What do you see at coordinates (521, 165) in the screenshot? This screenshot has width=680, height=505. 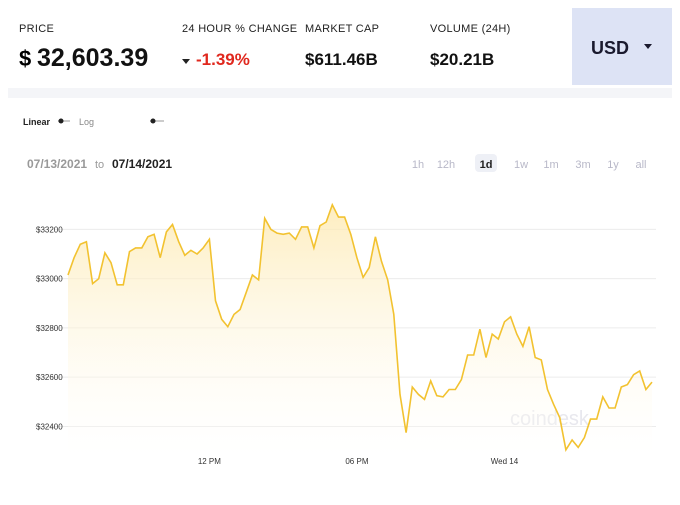 I see `range-button: 1w` at bounding box center [521, 165].